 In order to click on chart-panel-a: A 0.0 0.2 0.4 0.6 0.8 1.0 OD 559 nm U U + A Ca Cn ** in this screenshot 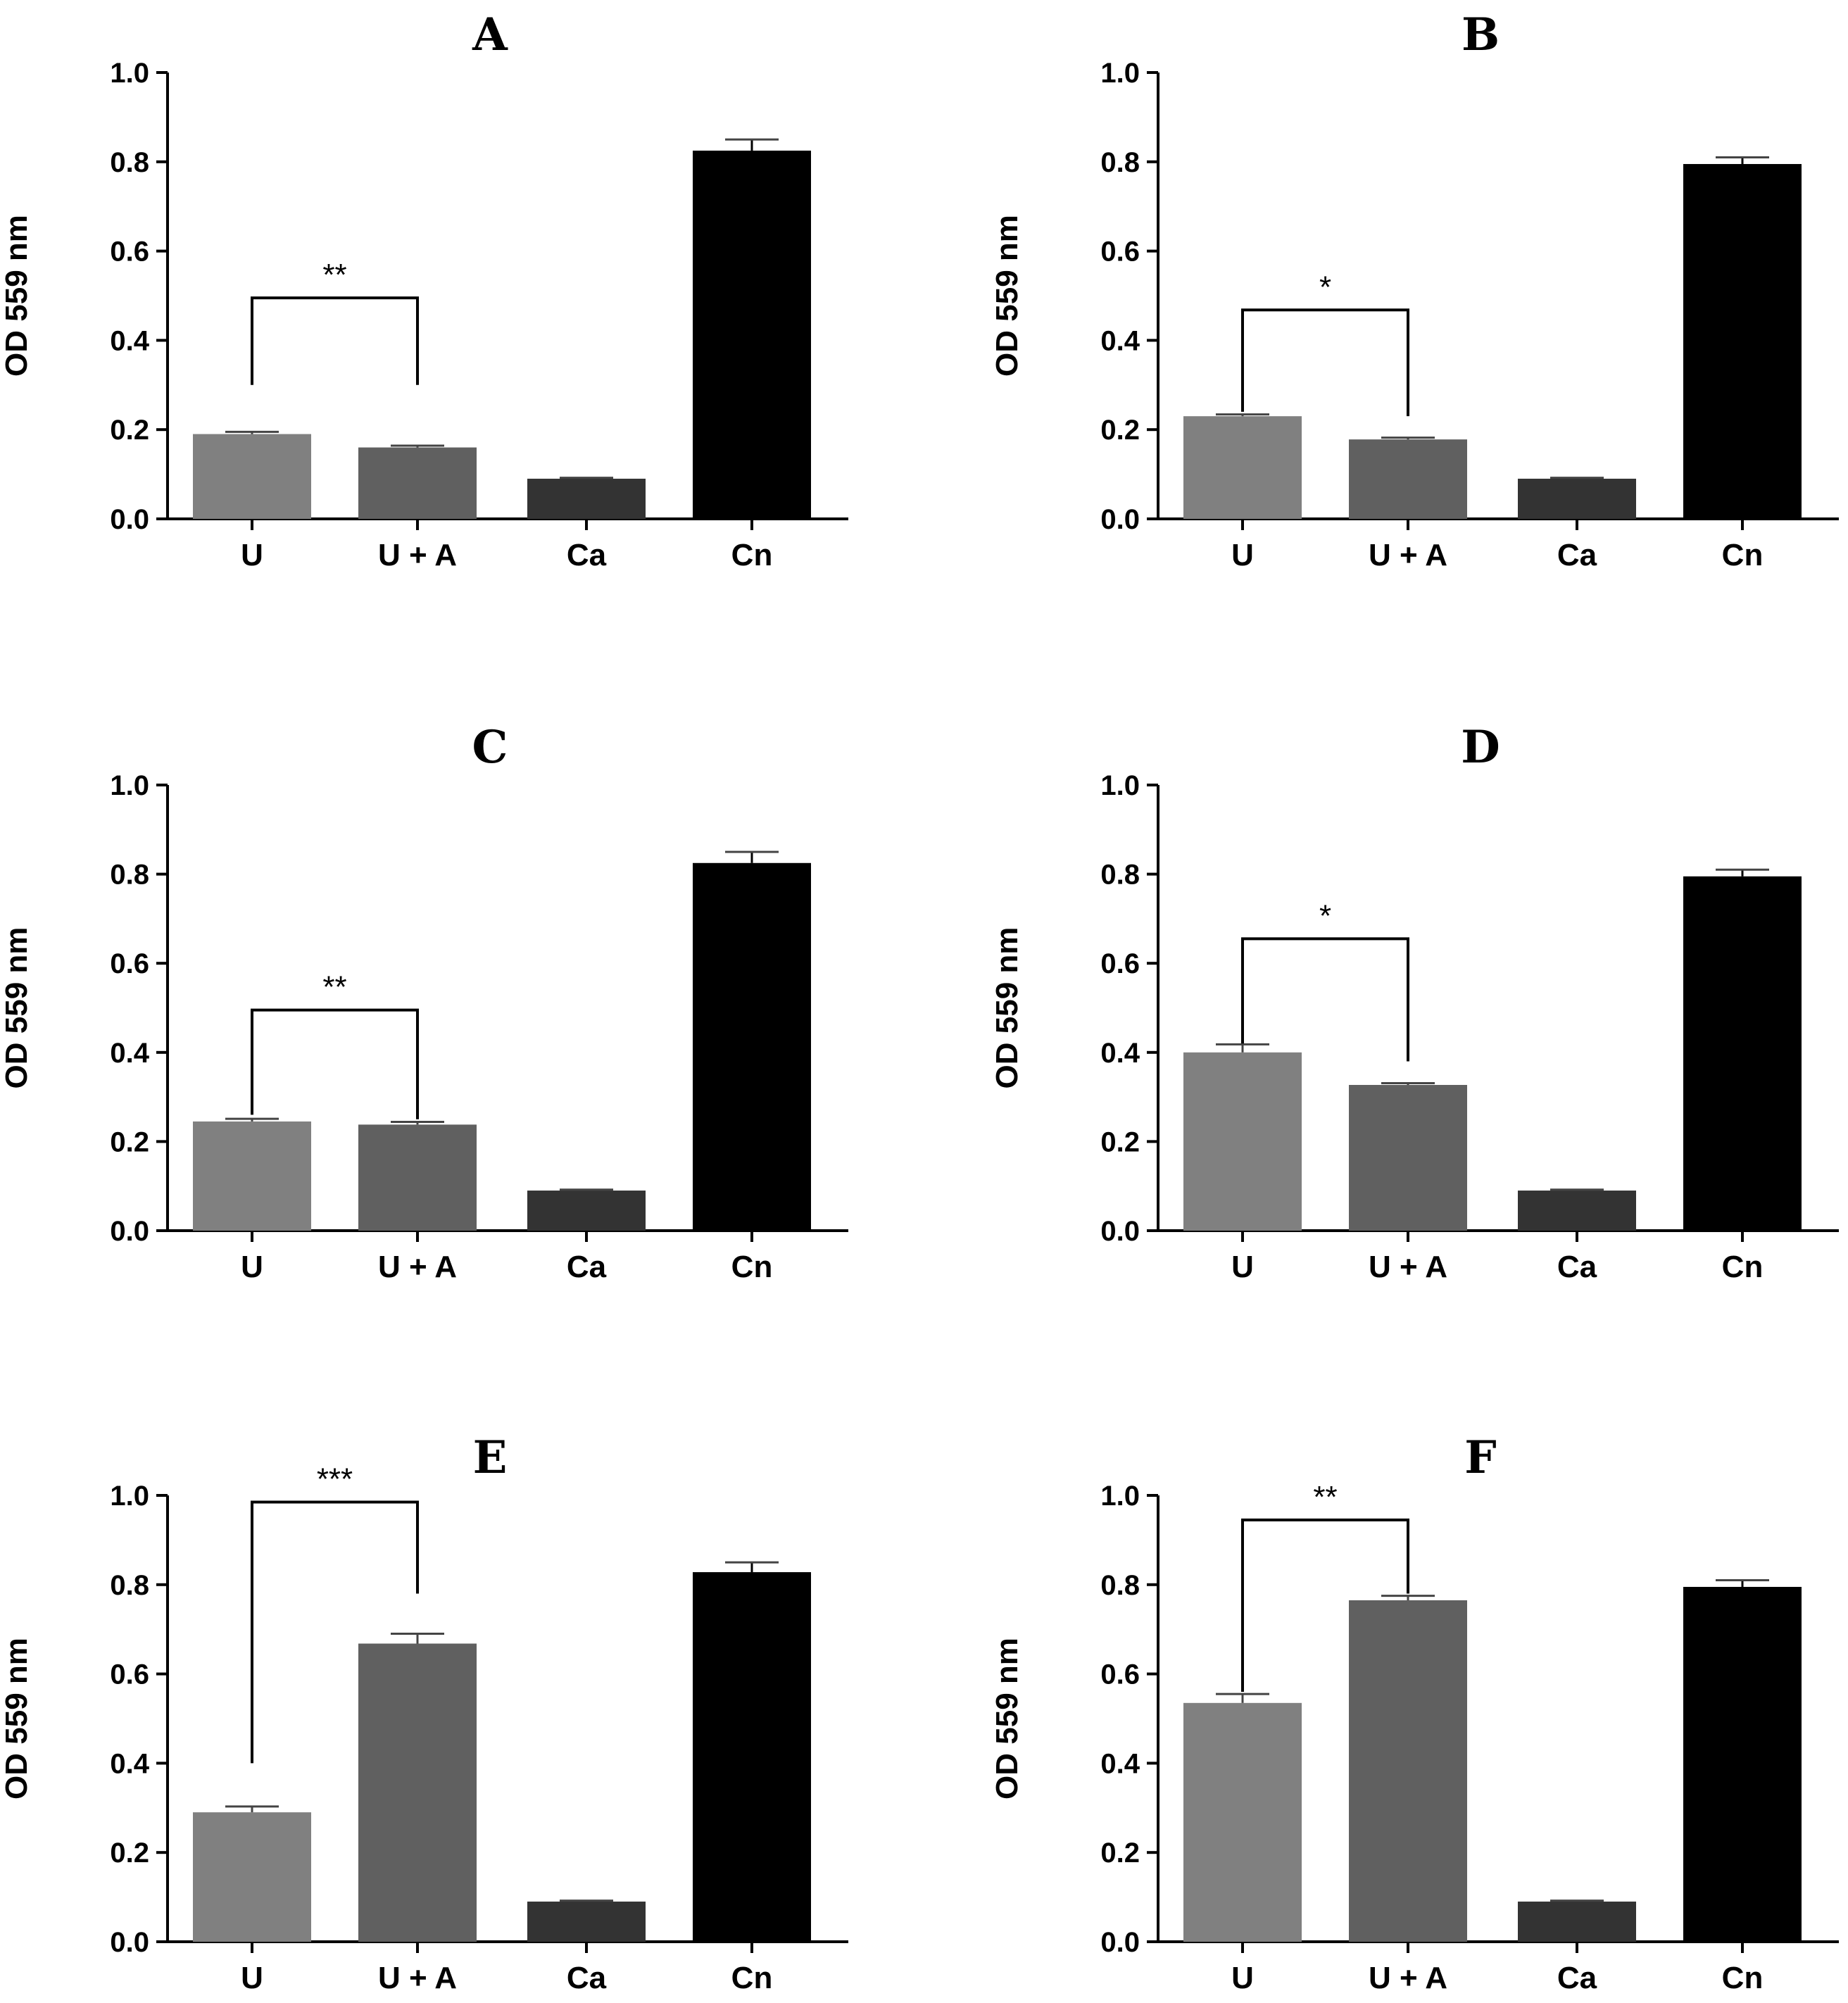, I will do `click(424, 290)`.